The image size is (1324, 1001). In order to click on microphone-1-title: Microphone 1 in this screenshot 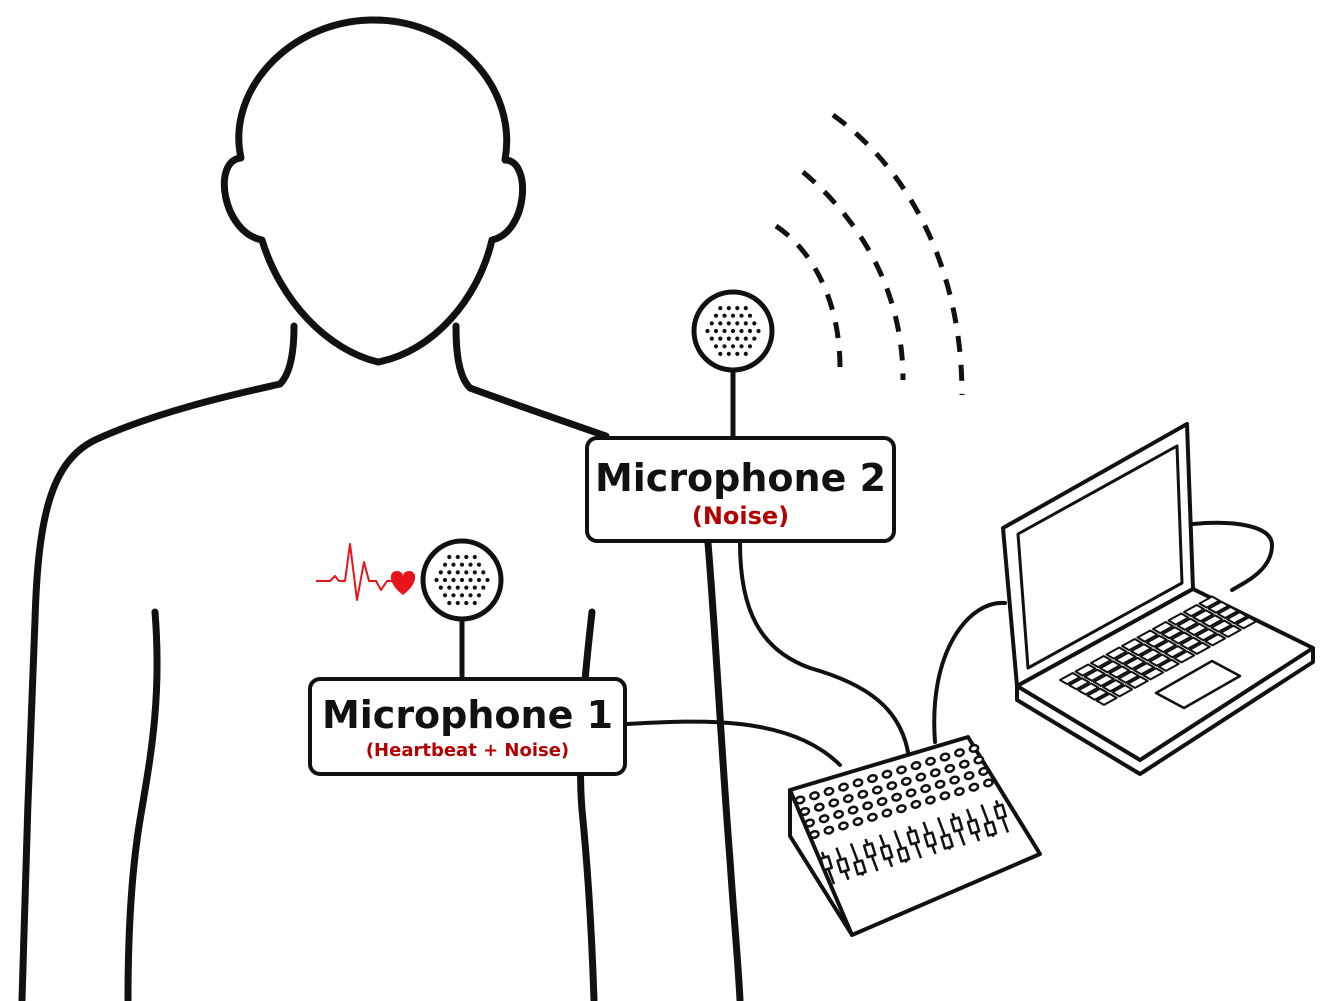, I will do `click(467, 715)`.